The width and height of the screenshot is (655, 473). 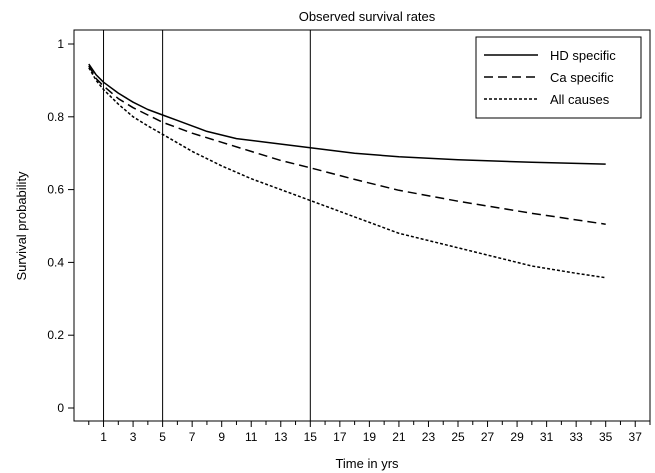 What do you see at coordinates (458, 437) in the screenshot?
I see `x-tick-label: 25` at bounding box center [458, 437].